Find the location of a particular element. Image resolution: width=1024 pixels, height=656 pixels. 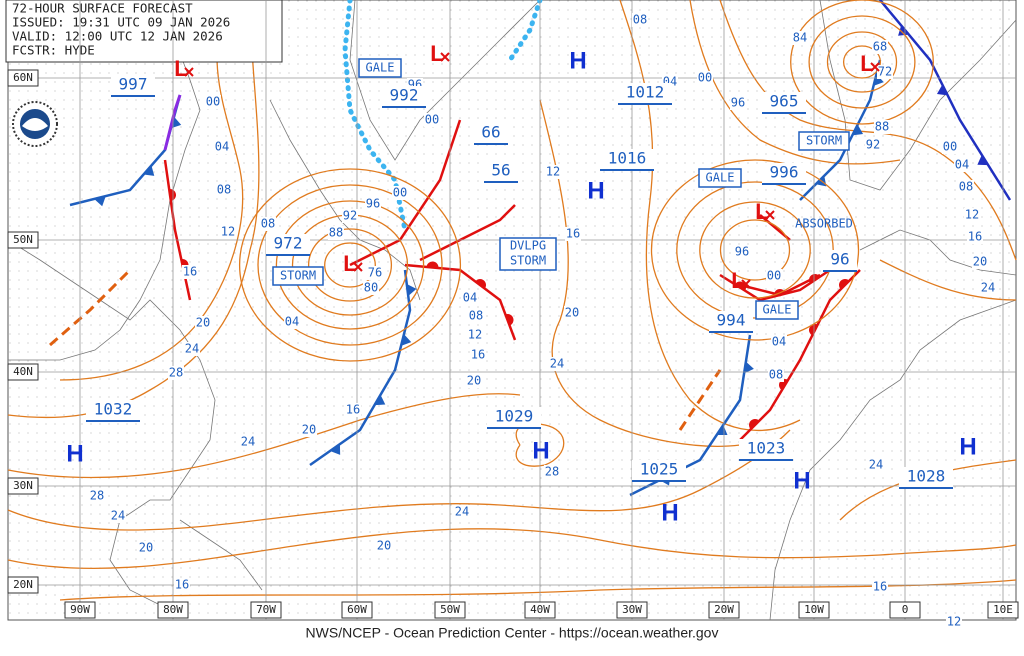

pressure-center: 972 is located at coordinates (288, 243).